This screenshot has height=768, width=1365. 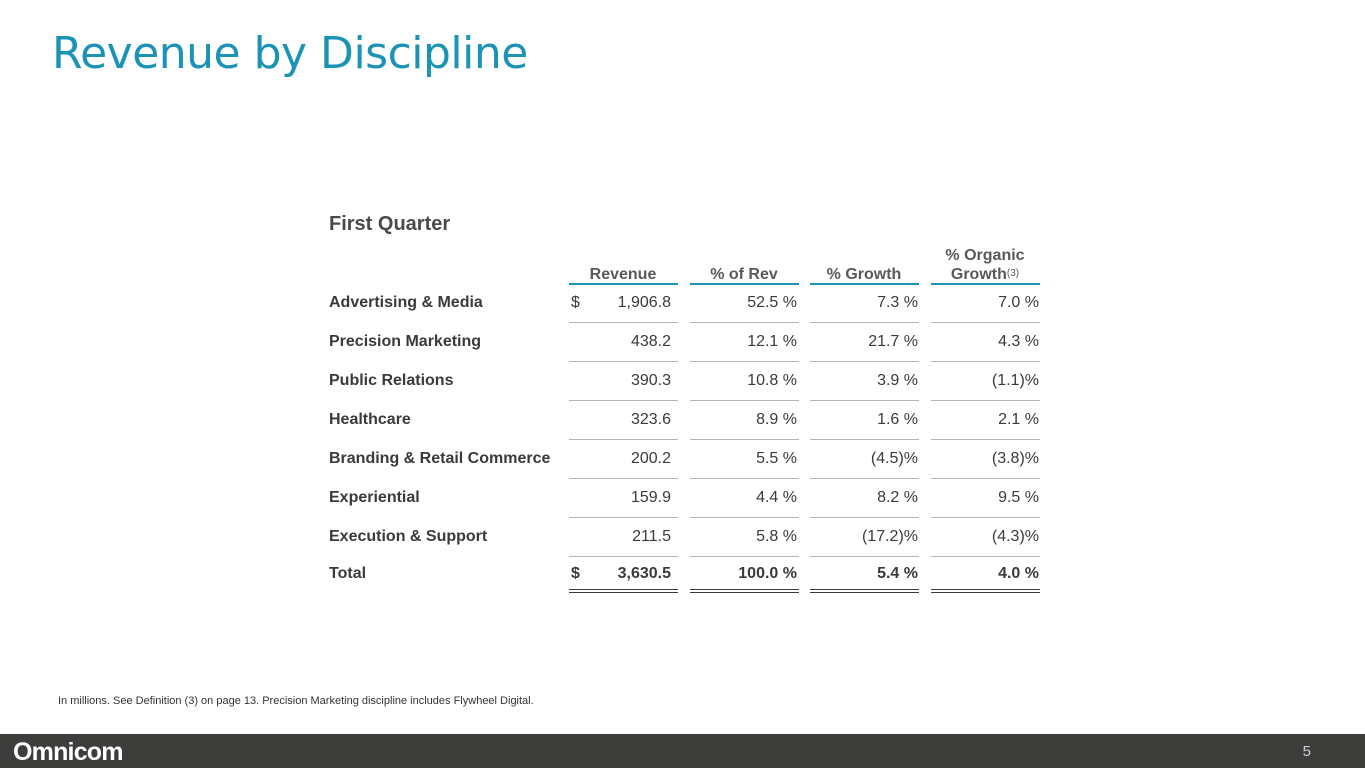 I want to click on cell-revenue: 211.5, so click(x=651, y=536).